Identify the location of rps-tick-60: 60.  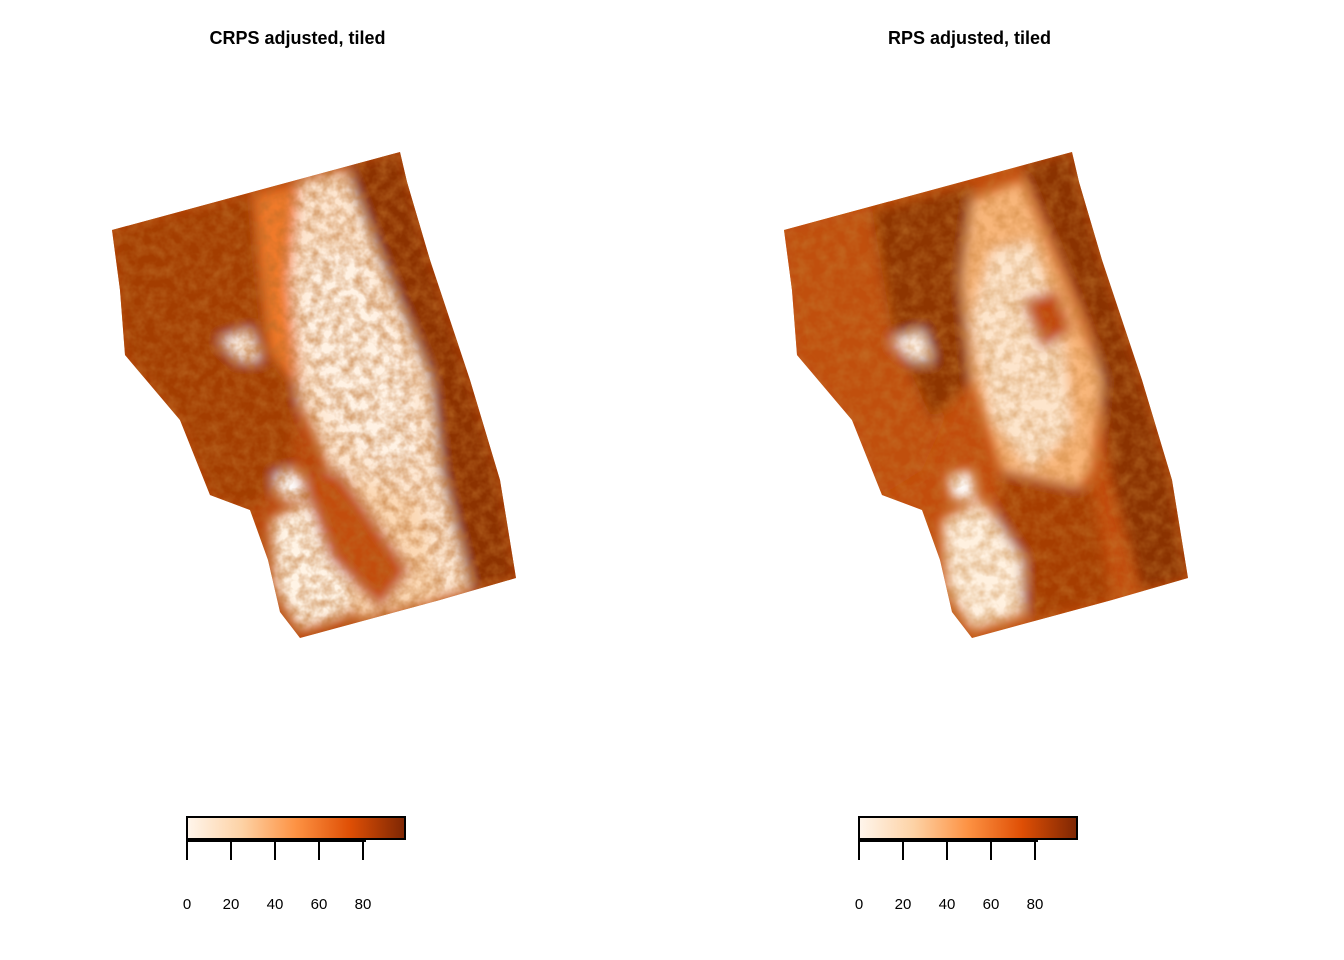
(991, 904).